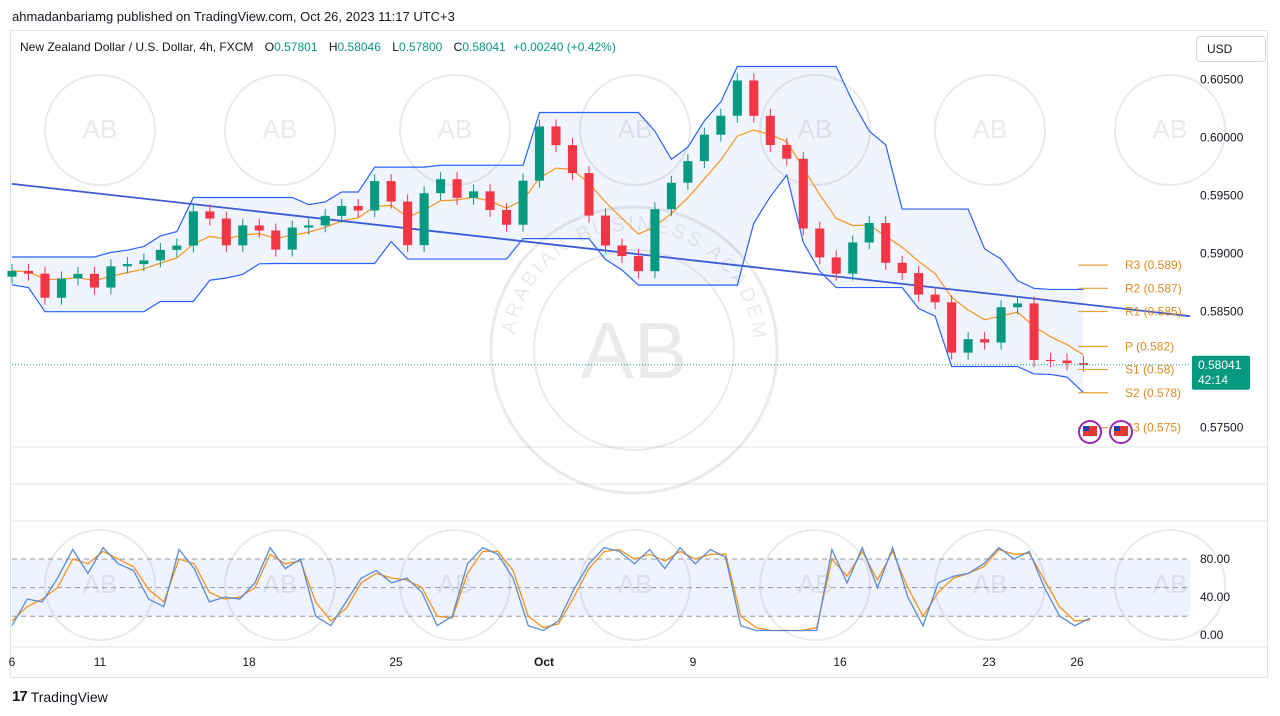 Image resolution: width=1280 pixels, height=716 pixels. What do you see at coordinates (1153, 428) in the screenshot?
I see `pivot-label-s3: S3 (0.575)` at bounding box center [1153, 428].